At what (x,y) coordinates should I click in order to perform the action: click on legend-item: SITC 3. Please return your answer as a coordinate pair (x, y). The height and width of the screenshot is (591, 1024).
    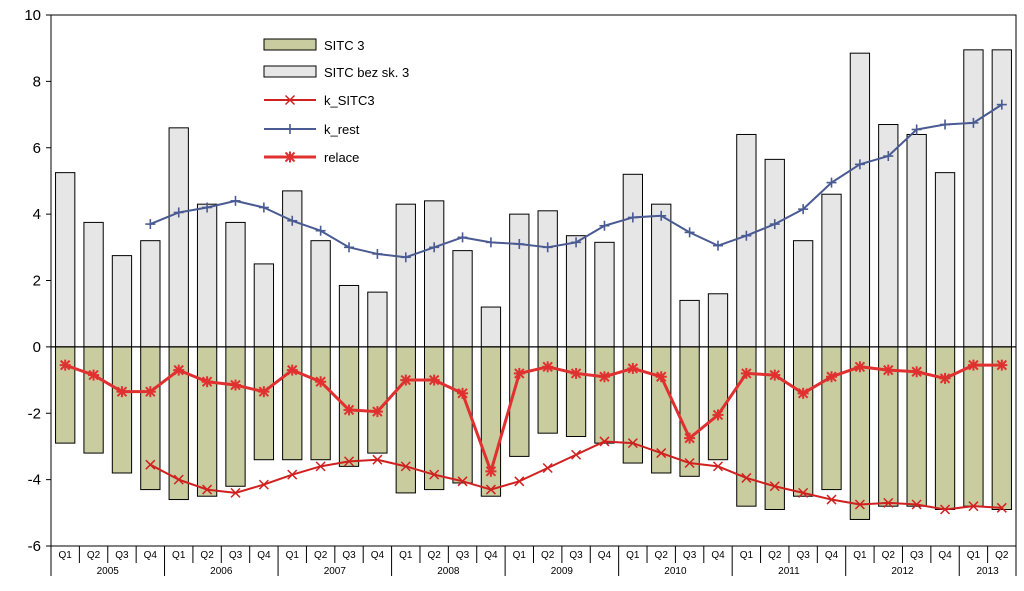
    Looking at the image, I should click on (313, 45).